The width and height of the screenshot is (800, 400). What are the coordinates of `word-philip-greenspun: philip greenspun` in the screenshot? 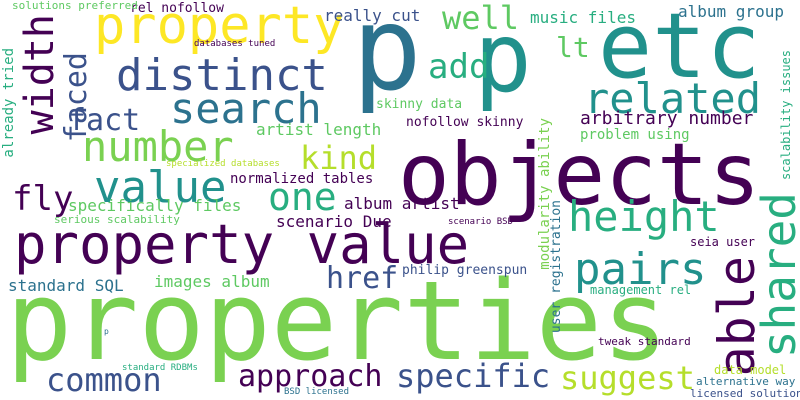 It's located at (465, 270).